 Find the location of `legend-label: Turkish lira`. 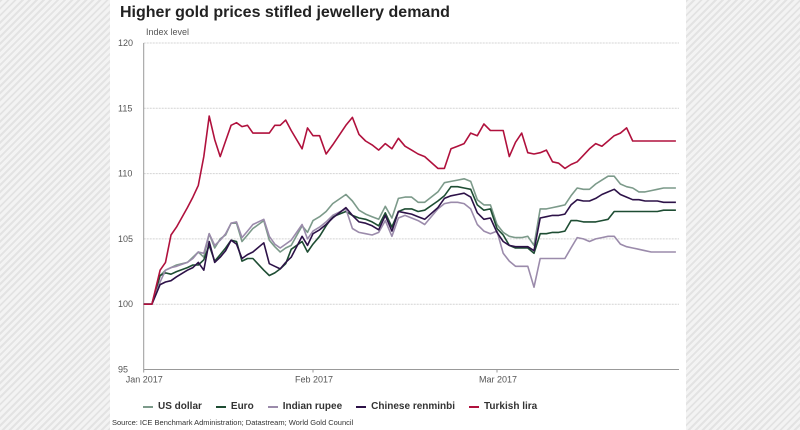

legend-label: Turkish lira is located at coordinates (511, 406).